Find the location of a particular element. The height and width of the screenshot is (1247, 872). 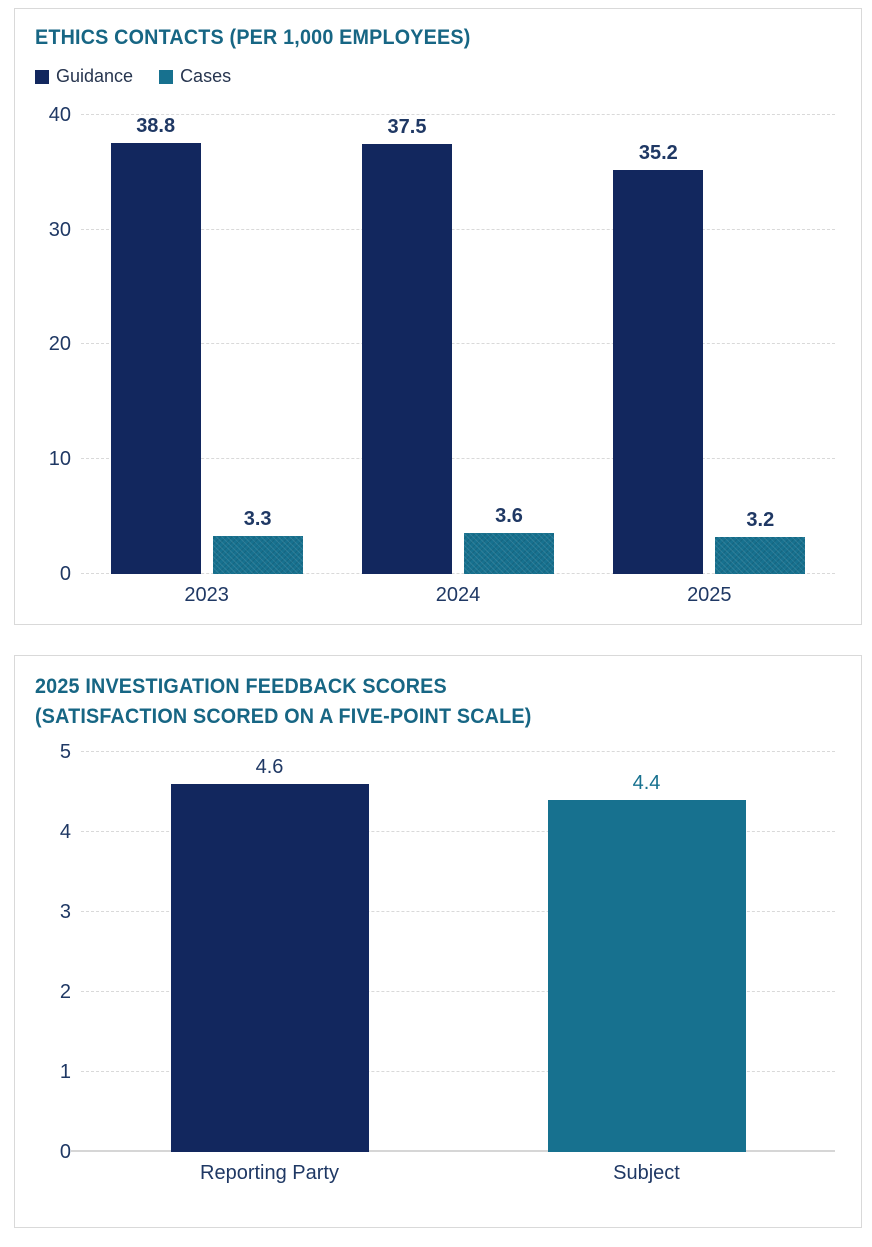

bar-and-label: 3.3 is located at coordinates (257, 344).